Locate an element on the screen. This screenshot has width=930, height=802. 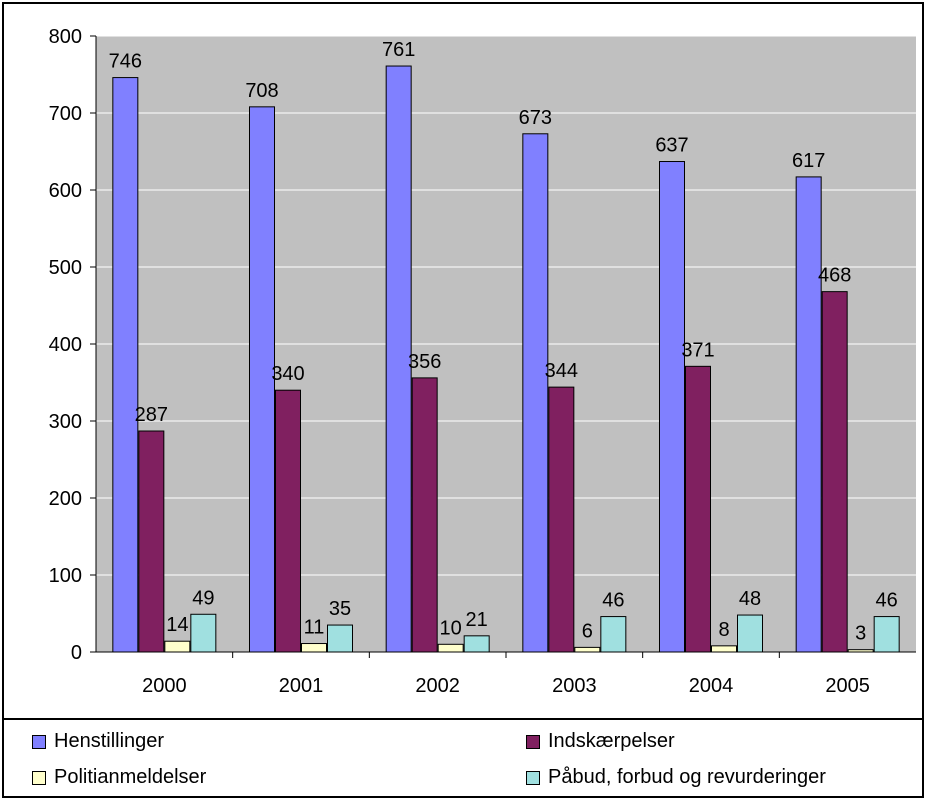
legend-label-paabud: Påbud, forbud og revurderinger is located at coordinates (687, 777).